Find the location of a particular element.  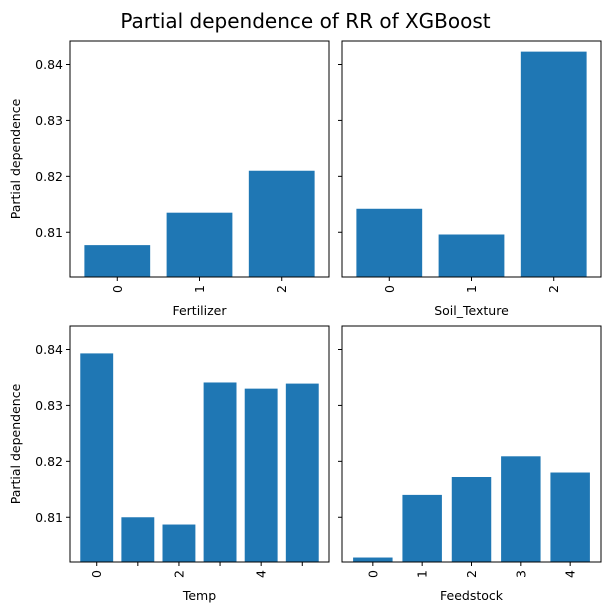

x-tick-label: 3 is located at coordinates (520, 574).